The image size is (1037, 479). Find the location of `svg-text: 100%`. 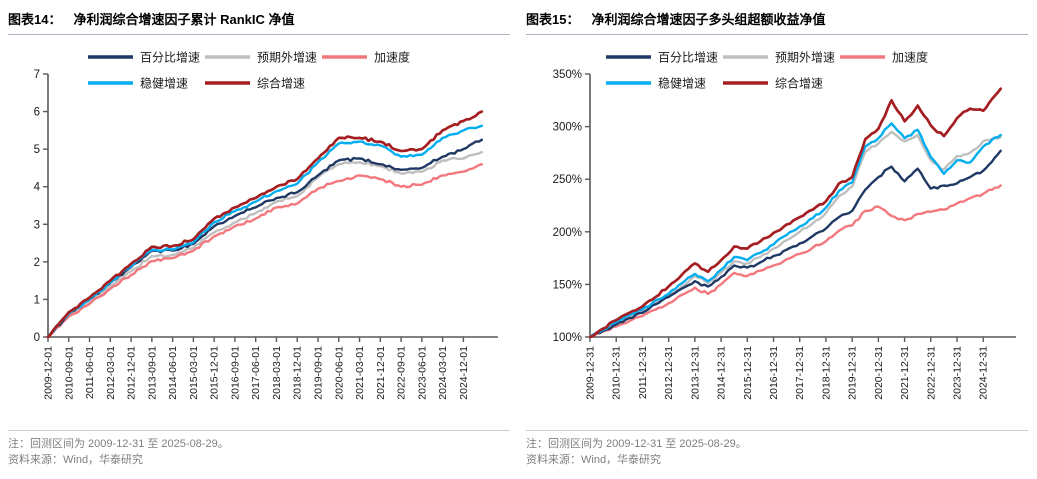

svg-text: 100% is located at coordinates (567, 338).